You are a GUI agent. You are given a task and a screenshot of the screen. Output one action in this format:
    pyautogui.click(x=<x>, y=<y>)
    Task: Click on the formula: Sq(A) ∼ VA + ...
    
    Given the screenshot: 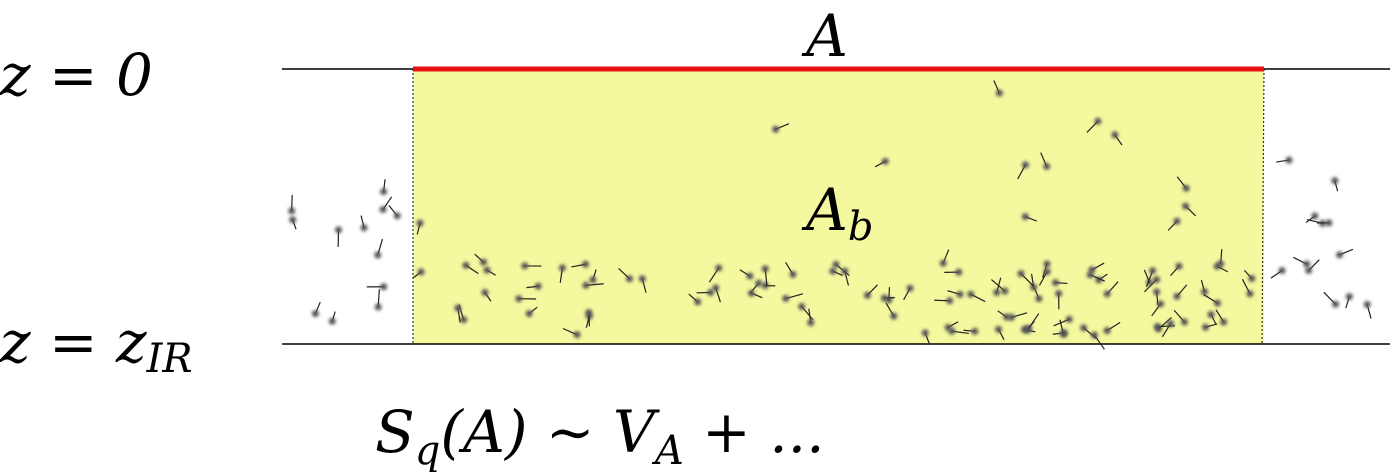 What is the action you would take?
    pyautogui.click(x=600, y=435)
    